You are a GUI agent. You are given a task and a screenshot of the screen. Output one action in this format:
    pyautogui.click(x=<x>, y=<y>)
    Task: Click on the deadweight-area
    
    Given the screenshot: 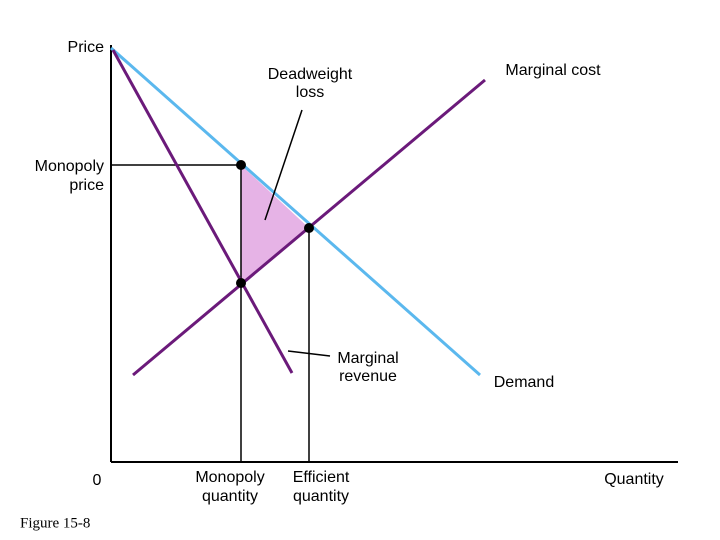 What is the action you would take?
    pyautogui.click(x=275, y=224)
    